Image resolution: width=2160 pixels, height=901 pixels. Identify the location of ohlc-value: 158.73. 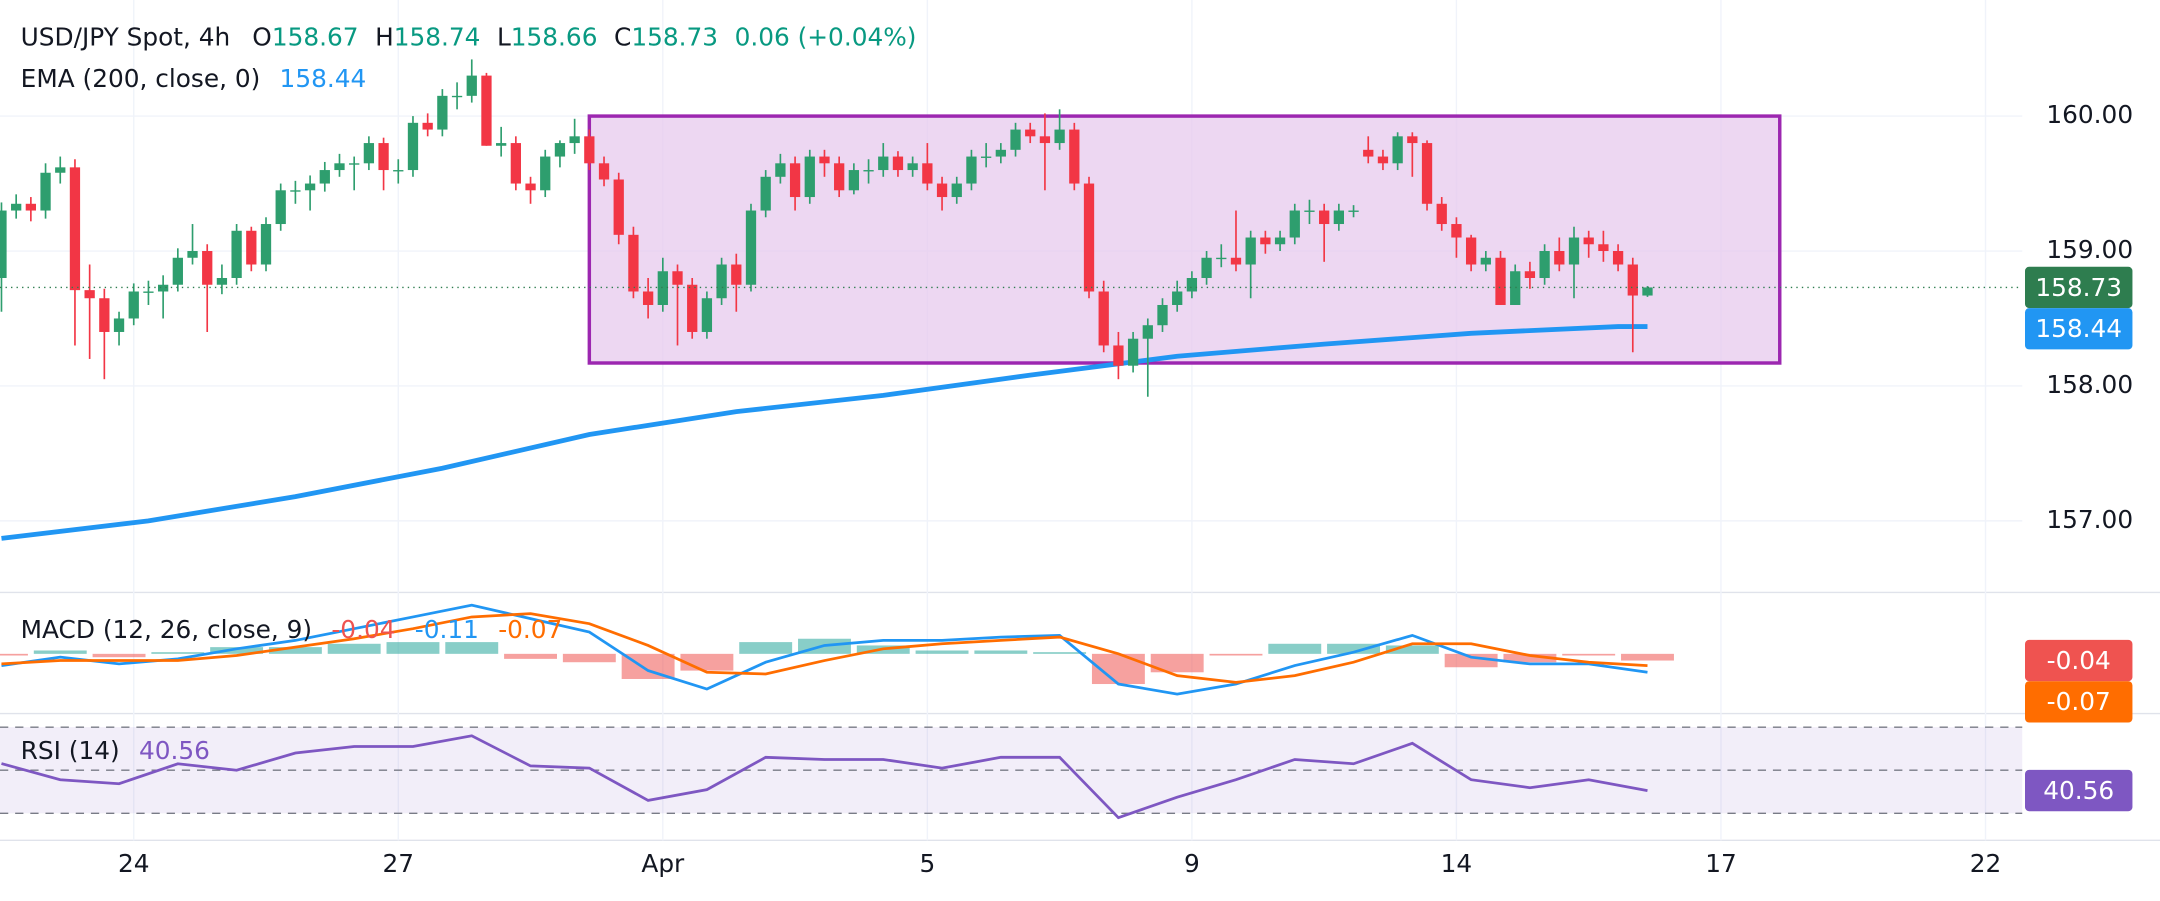
(674, 37).